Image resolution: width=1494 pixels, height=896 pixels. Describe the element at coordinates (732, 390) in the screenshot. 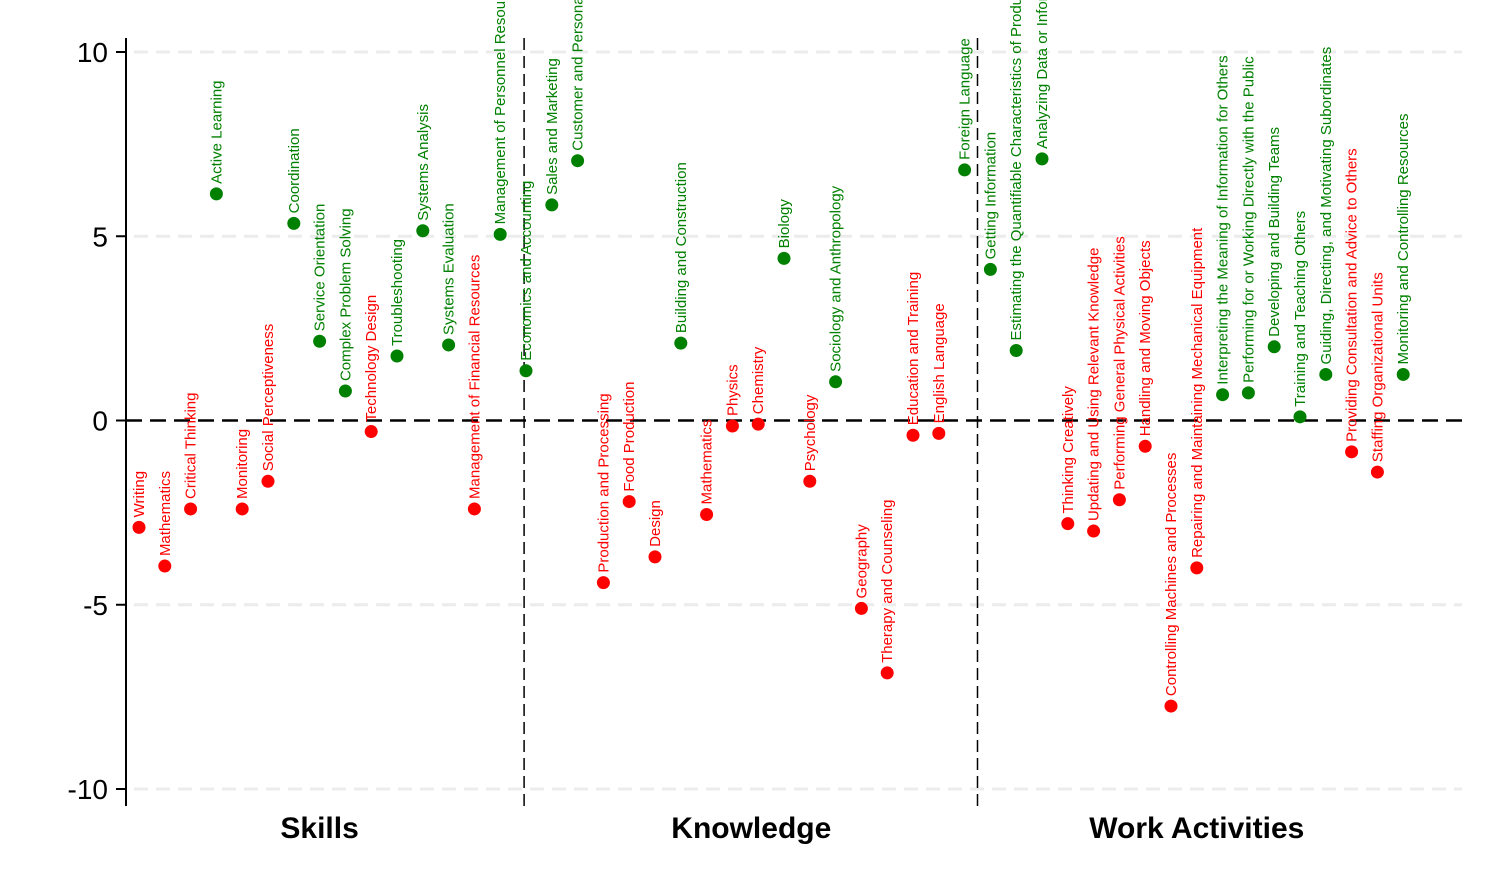

I see `point-label: Physics` at that location.